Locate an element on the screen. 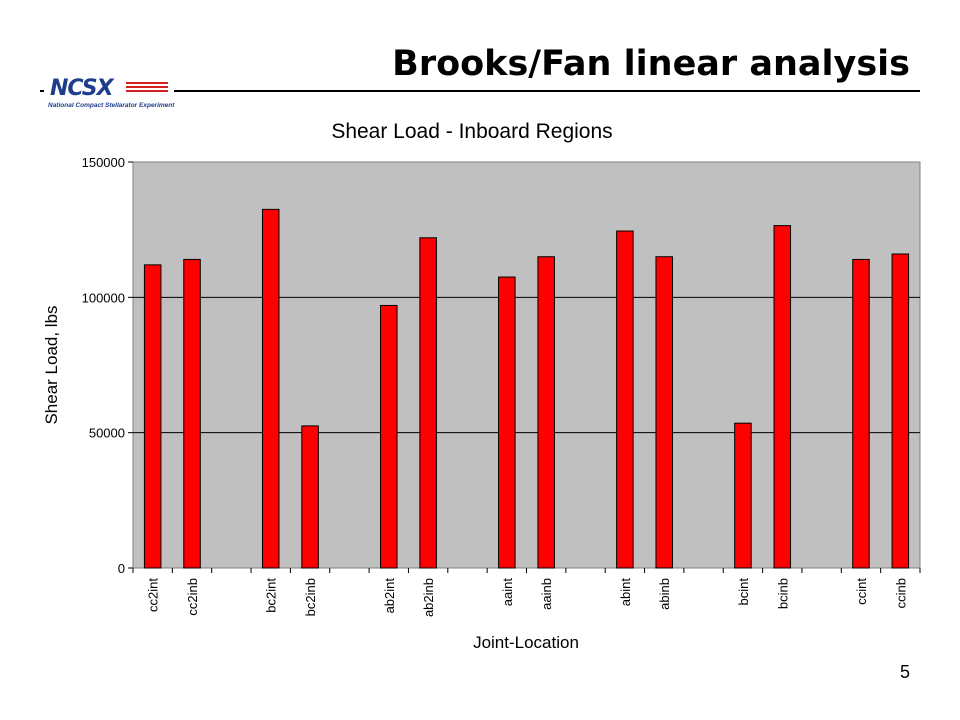 The width and height of the screenshot is (960, 720). y-tick-label: 0 is located at coordinates (121, 568).